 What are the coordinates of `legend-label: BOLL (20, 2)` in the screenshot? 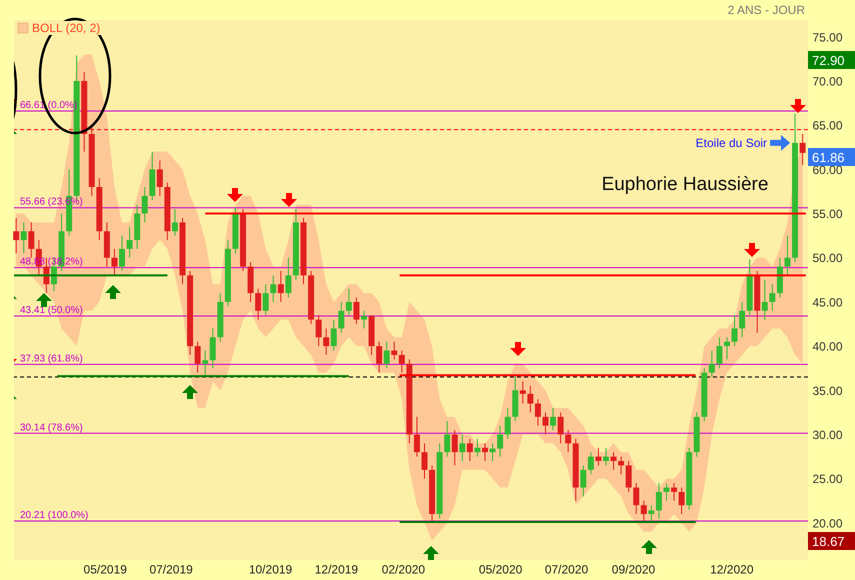 It's located at (66, 28).